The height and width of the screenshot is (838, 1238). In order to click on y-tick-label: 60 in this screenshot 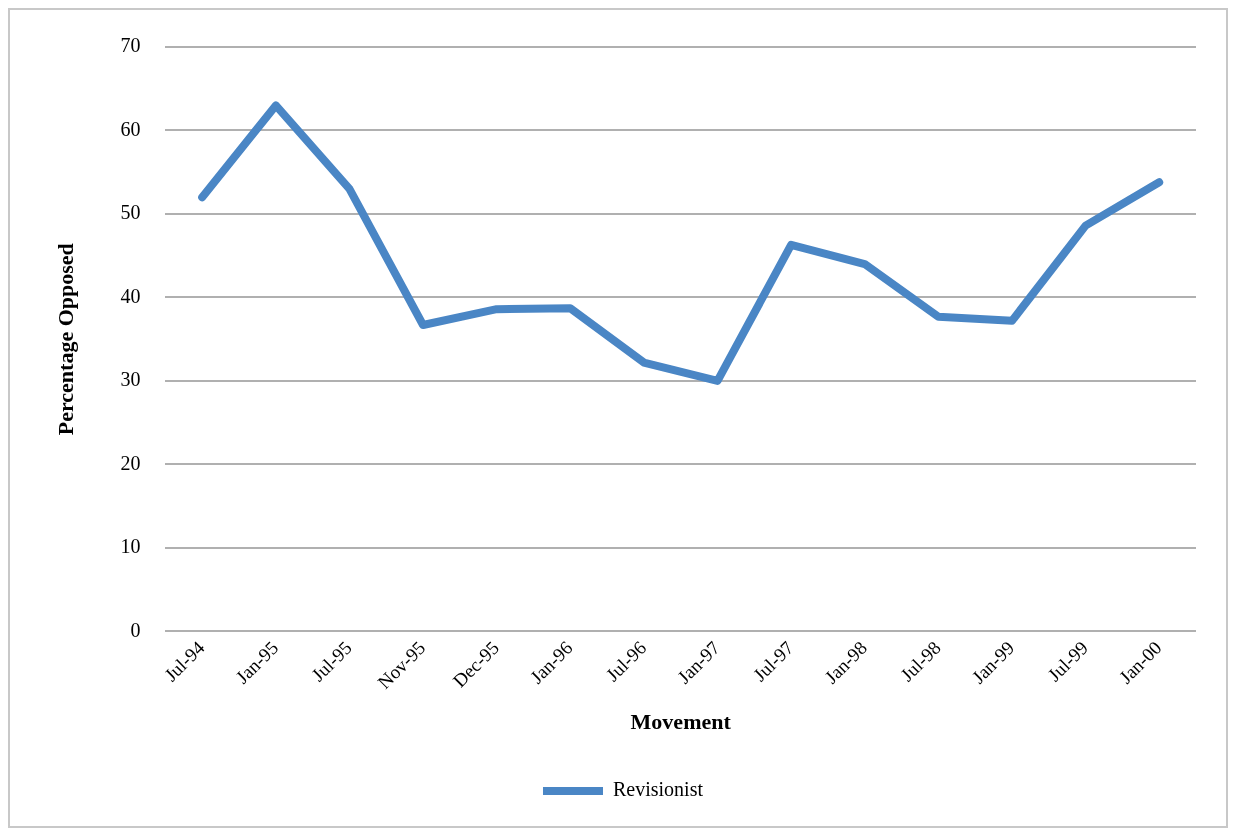, I will do `click(130, 128)`.